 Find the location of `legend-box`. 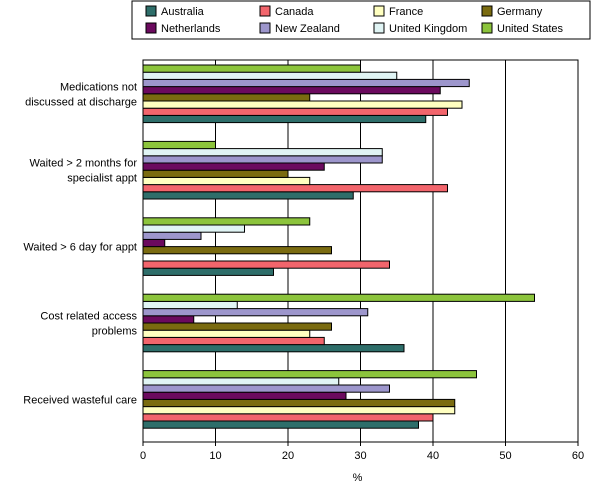

legend-box is located at coordinates (361, 20).